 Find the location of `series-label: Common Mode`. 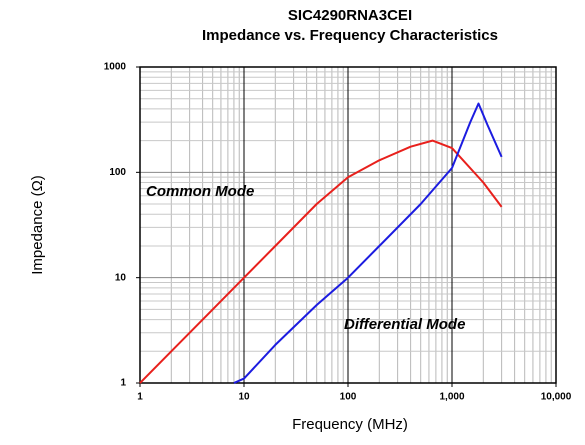

series-label: Common Mode is located at coordinates (200, 191).